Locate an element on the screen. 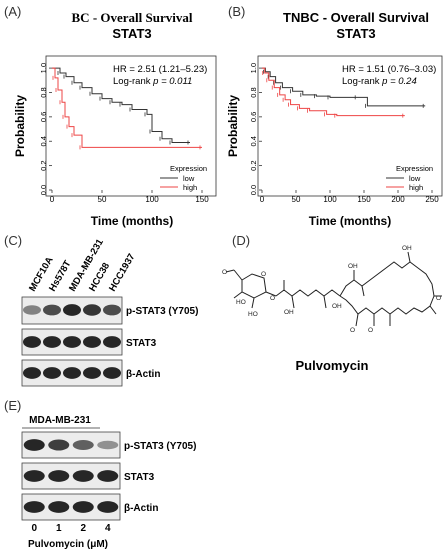  pulvomycin-structure-drawing is located at coordinates (333, 289).